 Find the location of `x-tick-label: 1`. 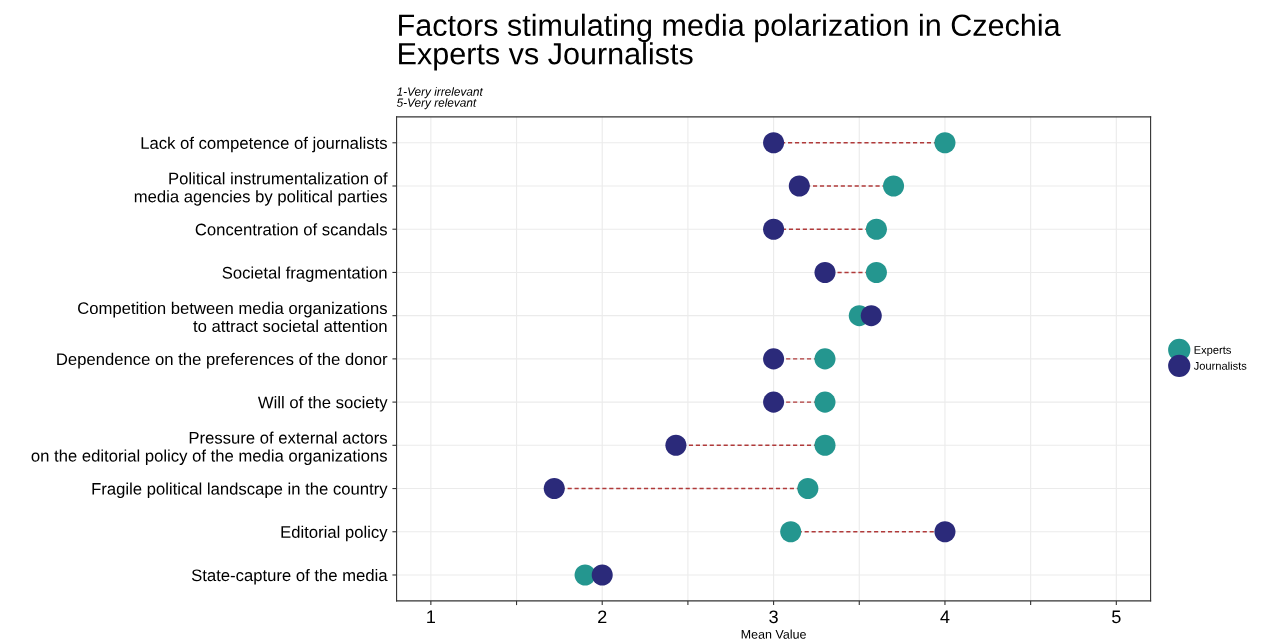

x-tick-label: 1 is located at coordinates (431, 617).